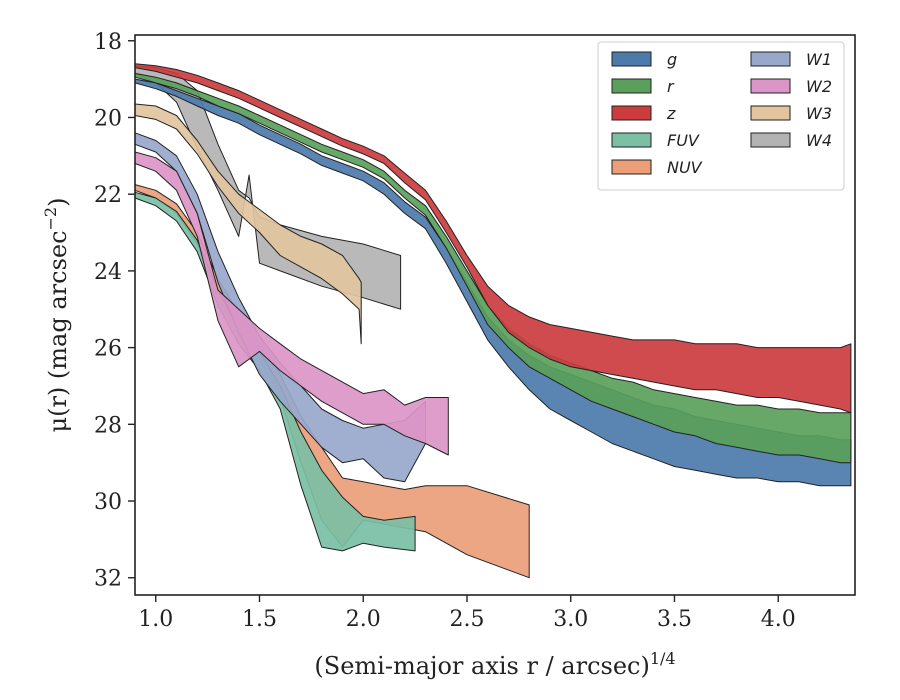 Image resolution: width=900 pixels, height=700 pixels. I want to click on legend-swatch-r, so click(631, 86).